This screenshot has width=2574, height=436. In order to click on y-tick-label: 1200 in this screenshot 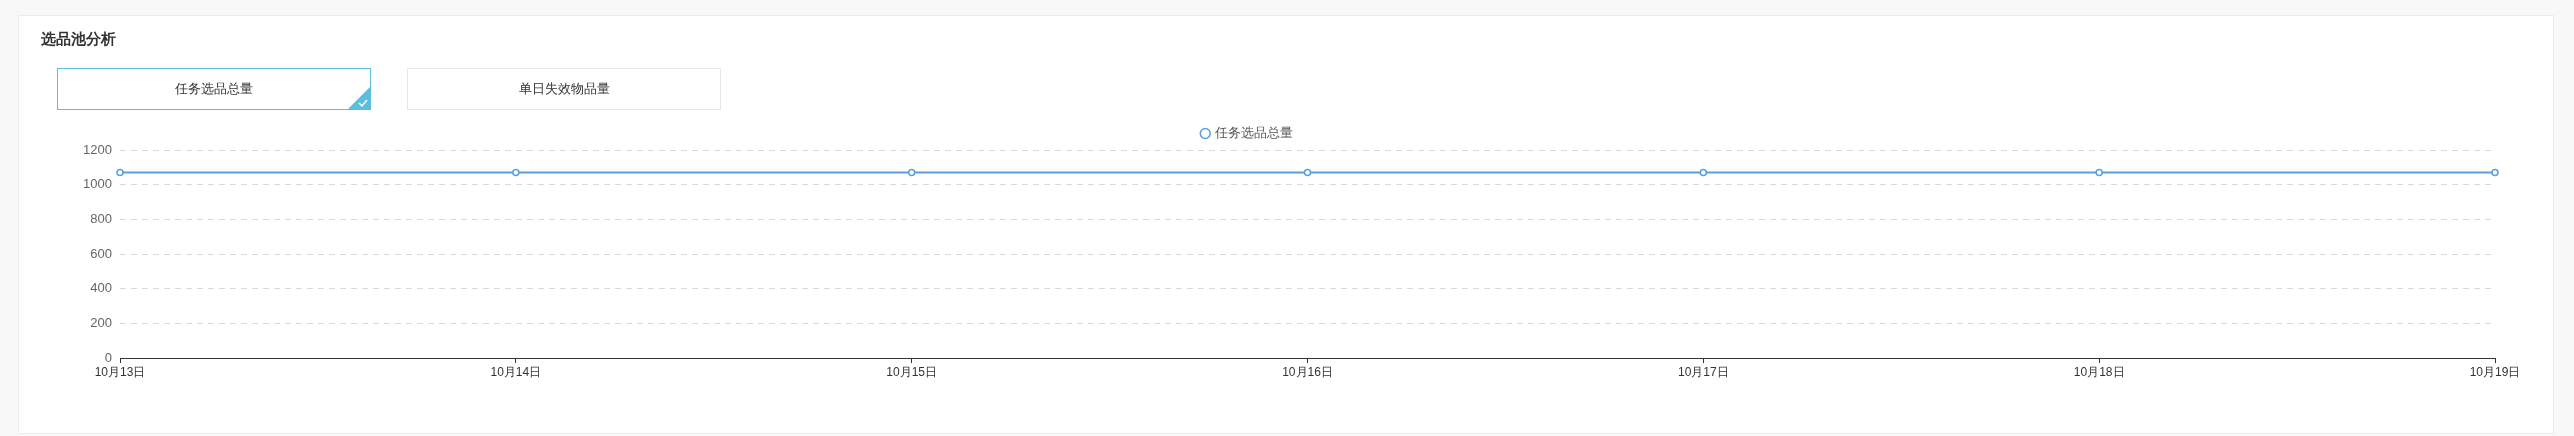, I will do `click(97, 149)`.